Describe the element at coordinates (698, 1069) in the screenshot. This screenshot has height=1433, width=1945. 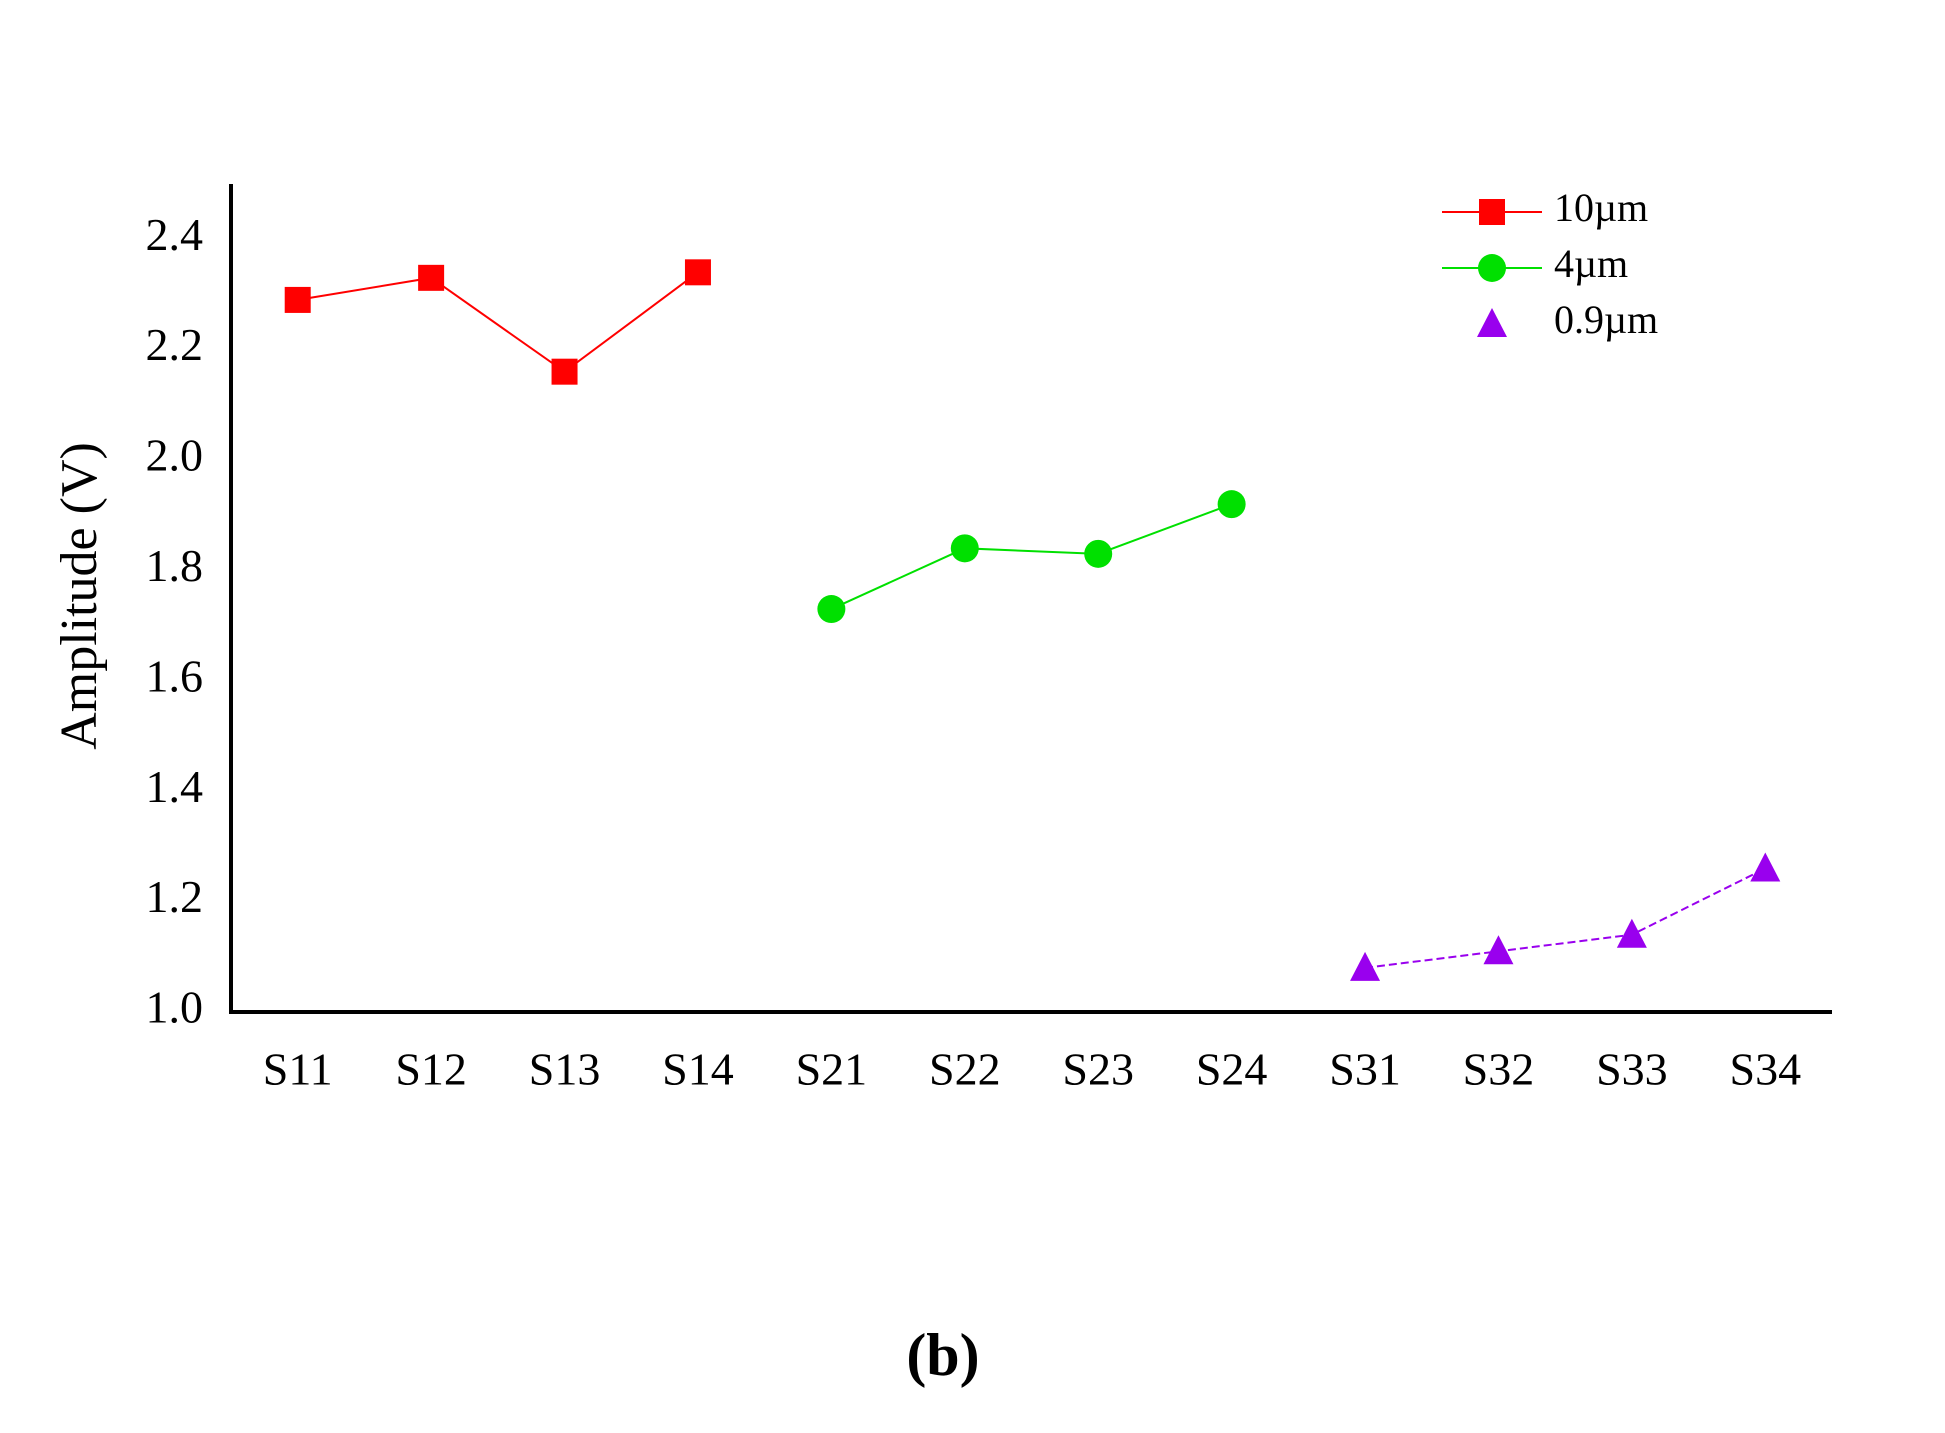
I see `x-tick-label: S14` at that location.